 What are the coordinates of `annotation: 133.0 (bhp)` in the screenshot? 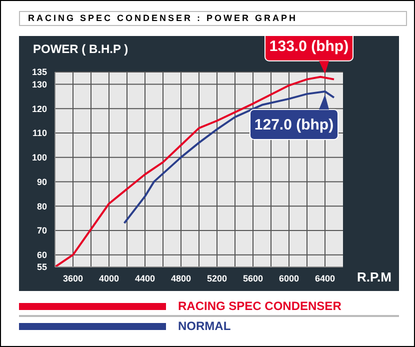 It's located at (309, 46).